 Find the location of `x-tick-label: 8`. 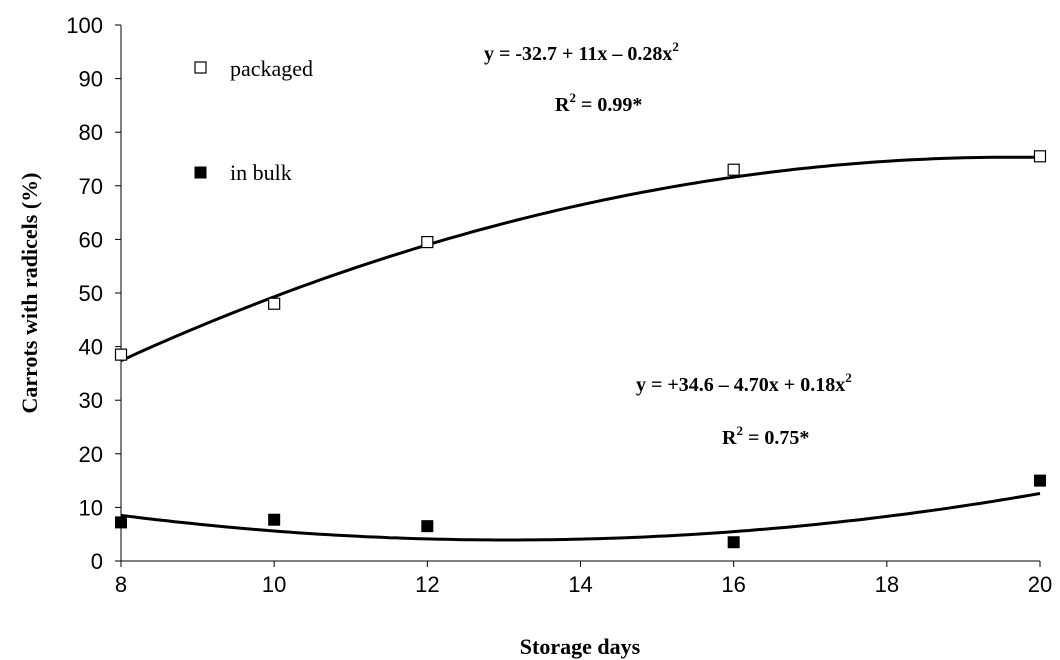

x-tick-label: 8 is located at coordinates (121, 584).